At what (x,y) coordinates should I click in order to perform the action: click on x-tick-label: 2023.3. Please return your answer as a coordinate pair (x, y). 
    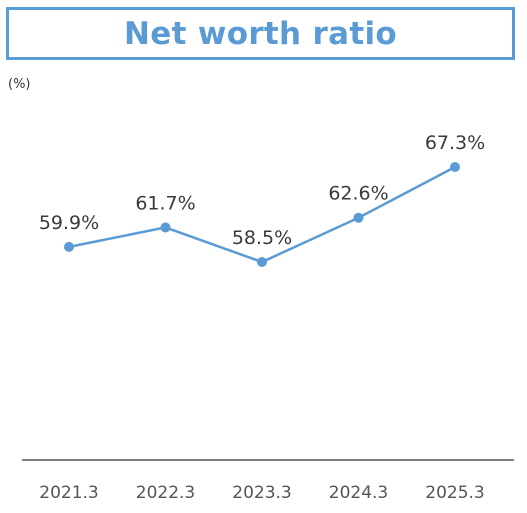
    Looking at the image, I should click on (261, 493).